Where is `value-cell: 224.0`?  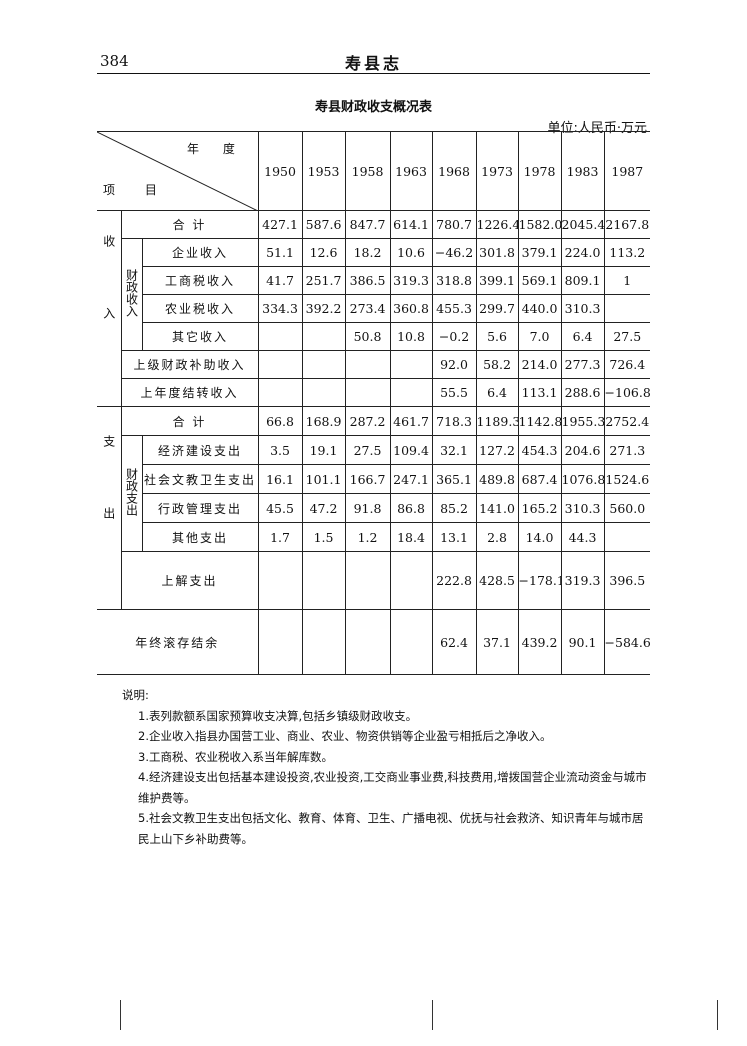 value-cell: 224.0 is located at coordinates (582, 252).